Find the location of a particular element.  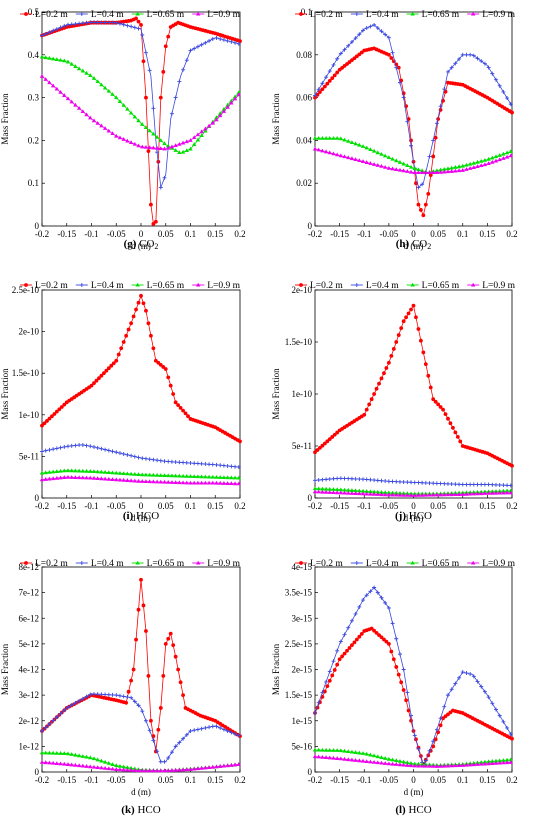

legend: L=0.2 m L=0.4 m L=0.65 m L=0.9 m is located at coordinates (130, 286).